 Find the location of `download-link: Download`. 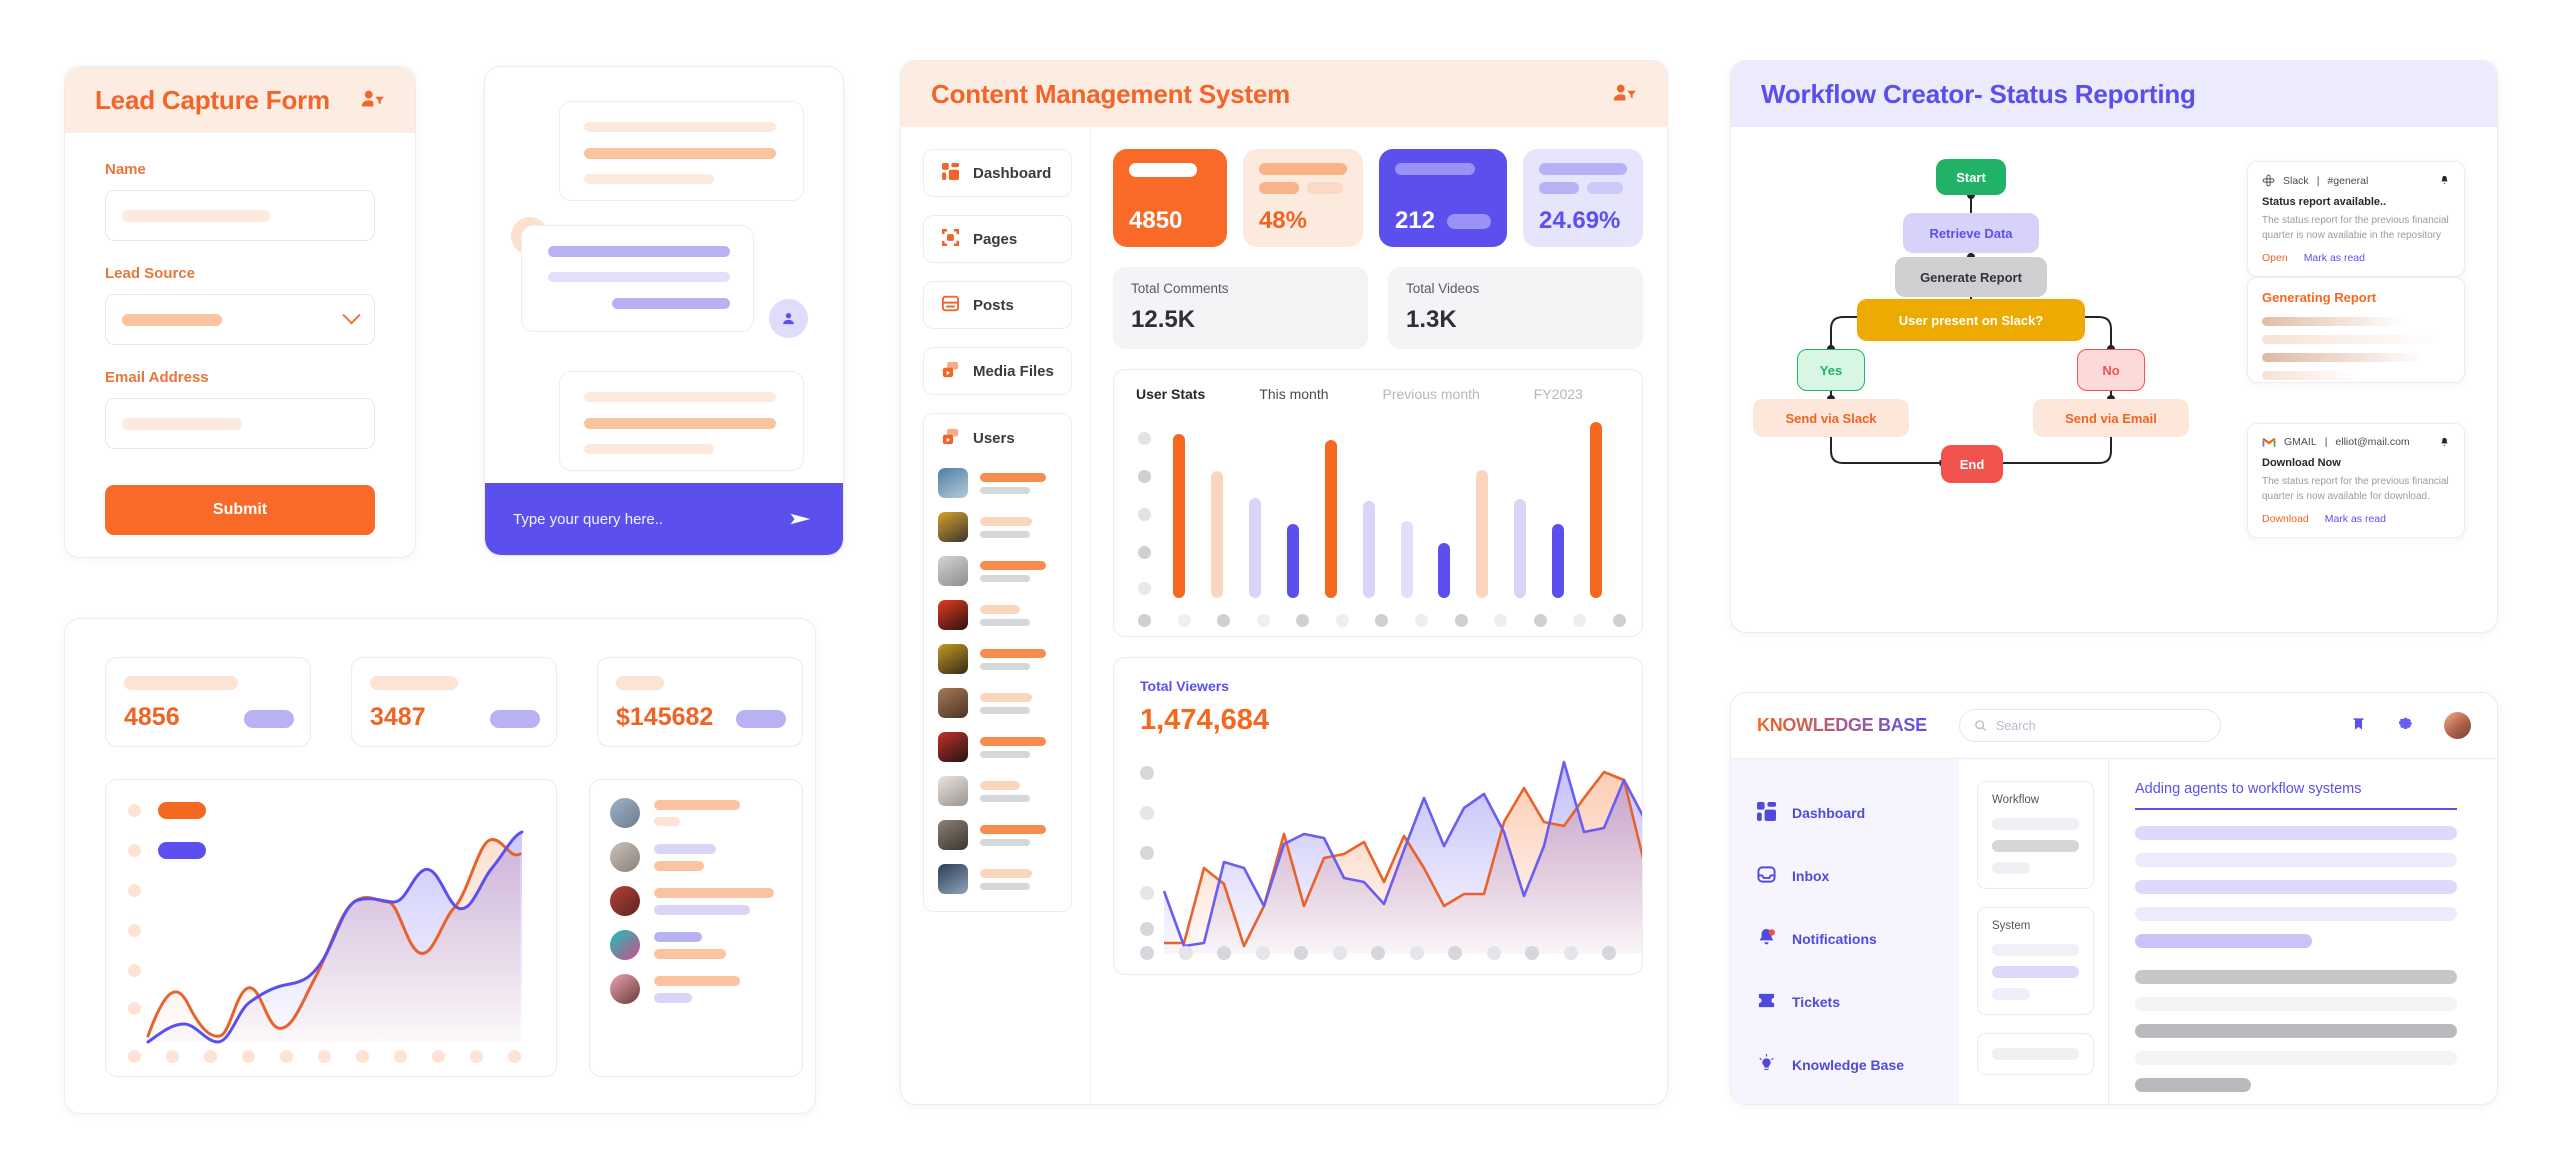

download-link: Download is located at coordinates (2285, 519).